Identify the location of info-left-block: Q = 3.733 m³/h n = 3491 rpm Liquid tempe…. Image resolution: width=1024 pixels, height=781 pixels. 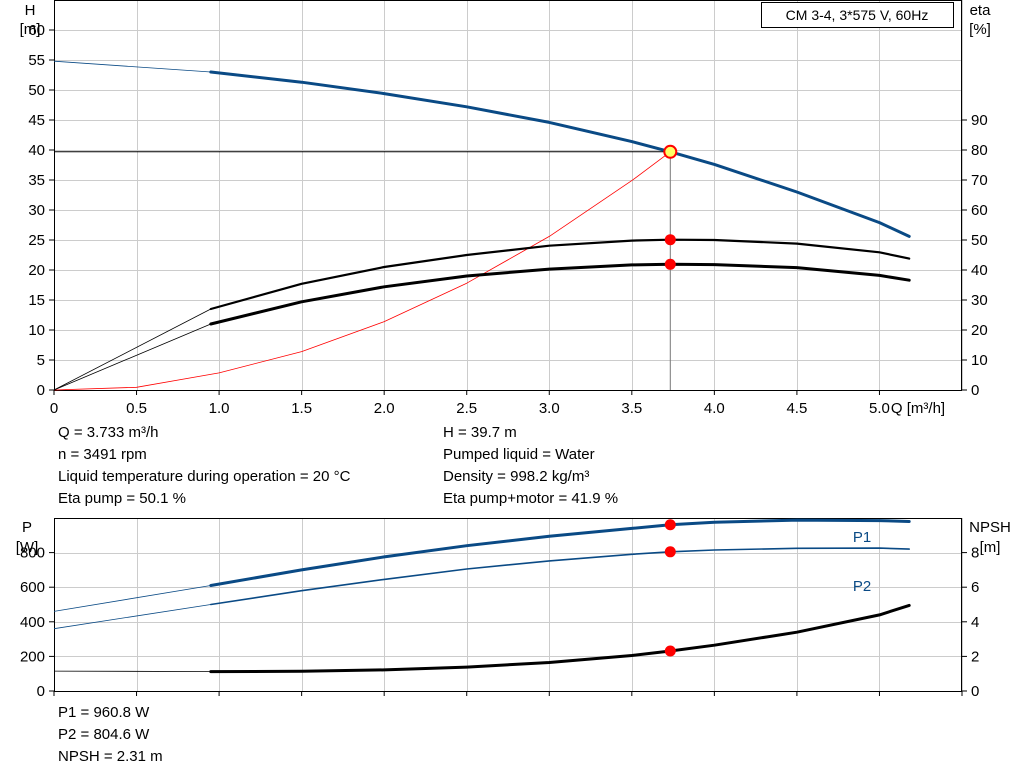
(204, 466).